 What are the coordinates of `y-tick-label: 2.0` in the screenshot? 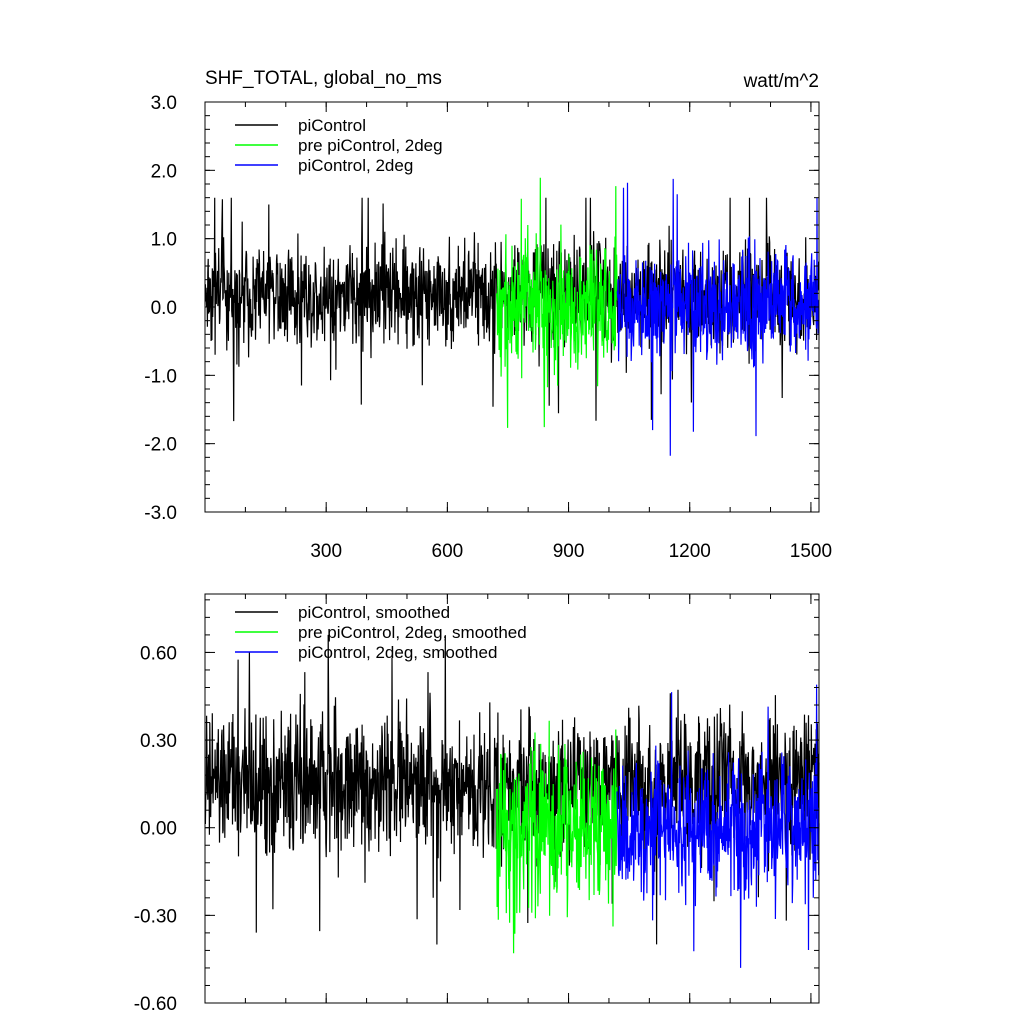 It's located at (164, 171).